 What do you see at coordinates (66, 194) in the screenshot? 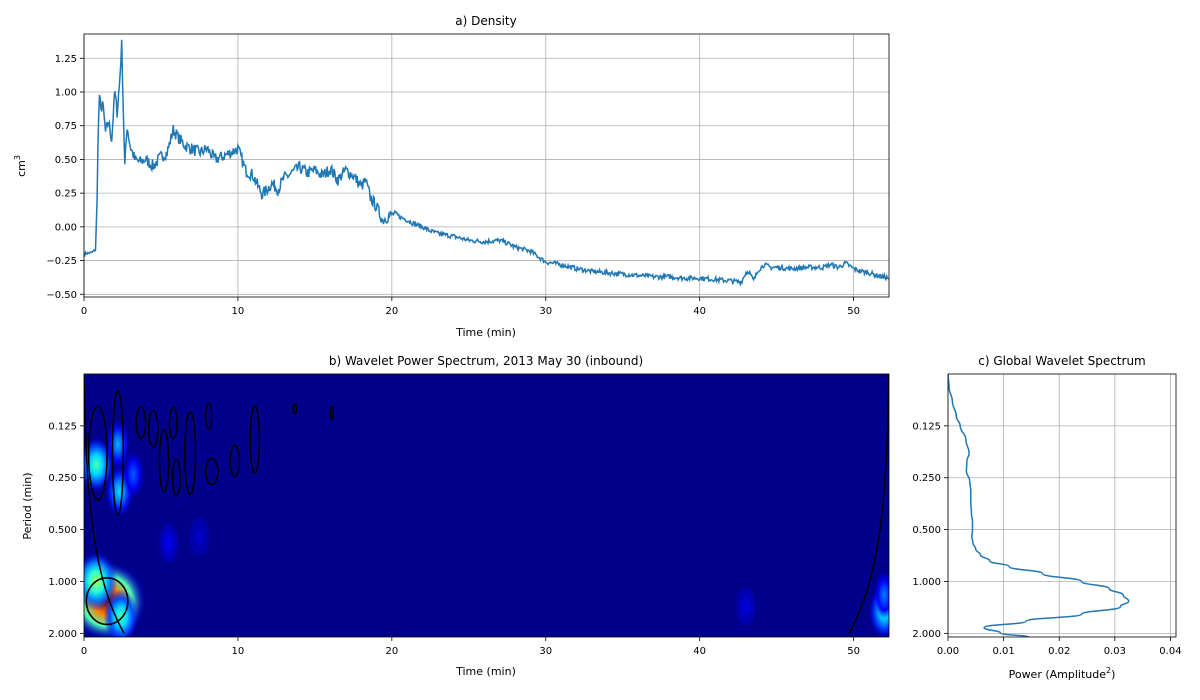
I see `y-tick-label: 0.25` at bounding box center [66, 194].